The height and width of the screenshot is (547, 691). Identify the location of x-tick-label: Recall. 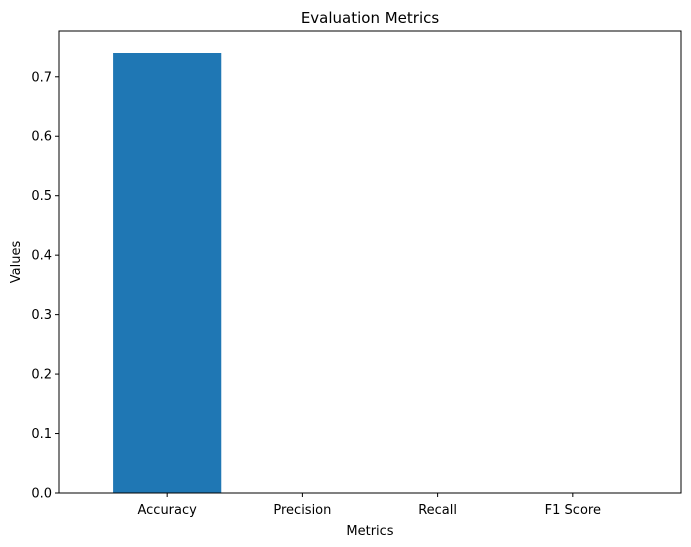
(437, 510).